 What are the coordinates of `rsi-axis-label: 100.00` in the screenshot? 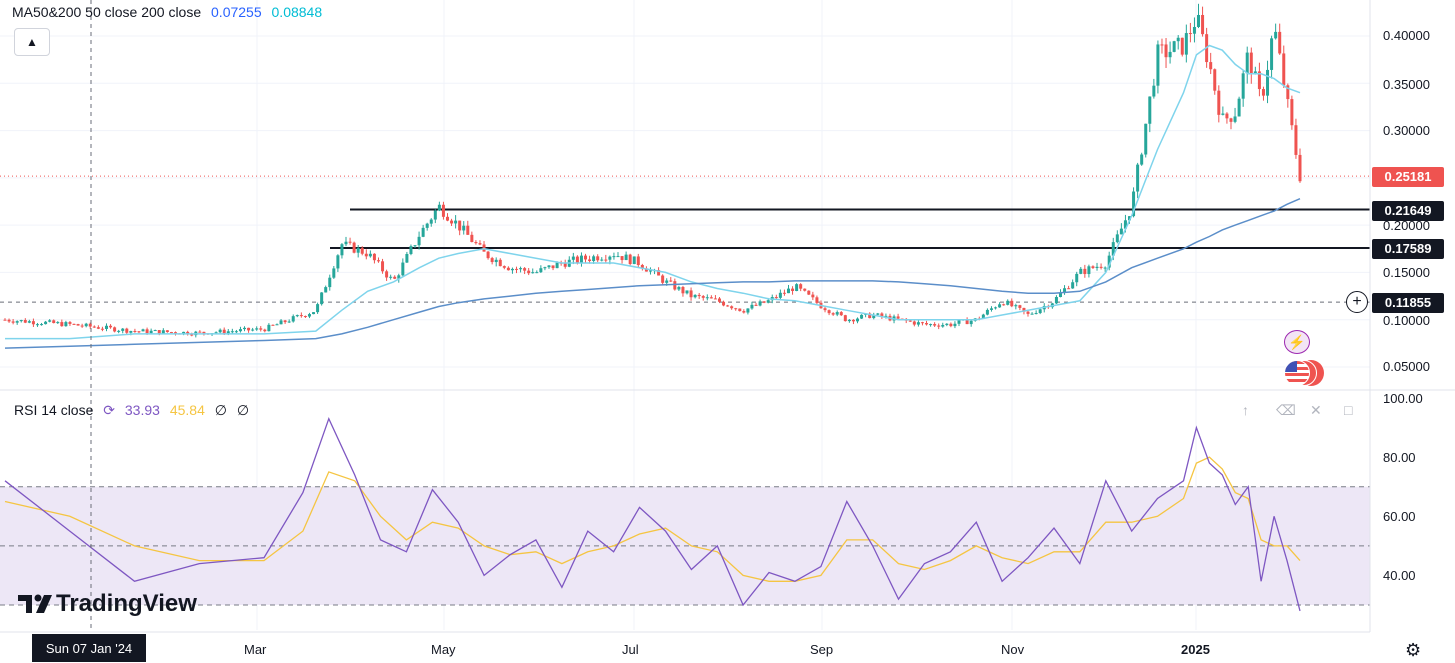 It's located at (1403, 398).